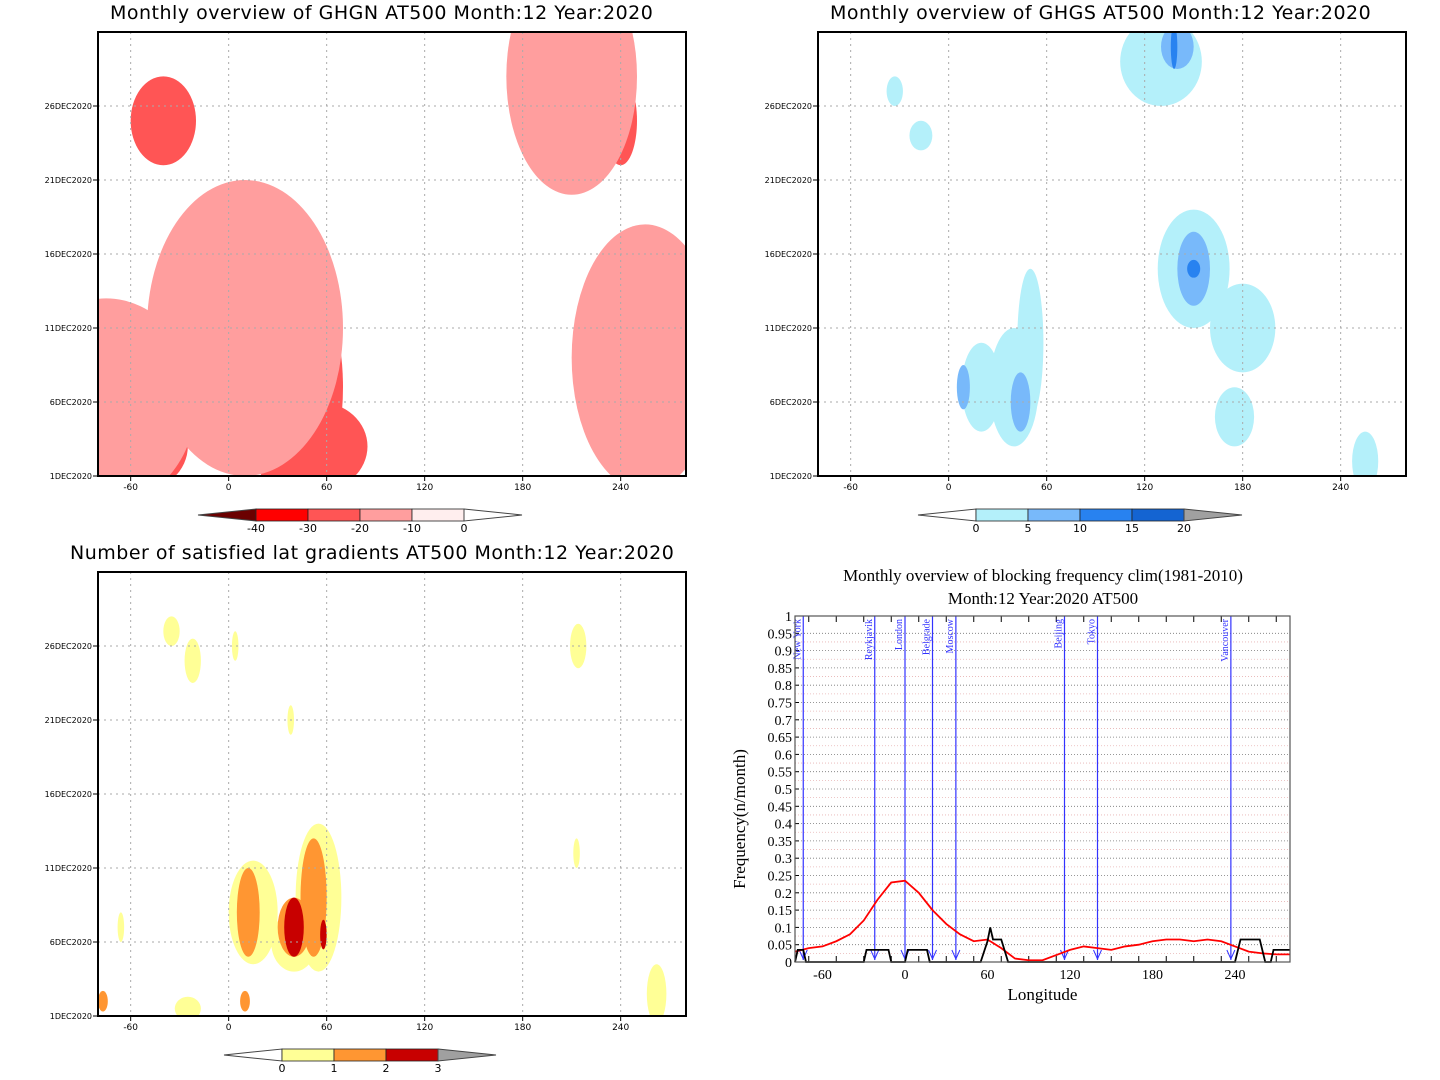  What do you see at coordinates (256, 528) in the screenshot?
I see `colorbar-label: -40` at bounding box center [256, 528].